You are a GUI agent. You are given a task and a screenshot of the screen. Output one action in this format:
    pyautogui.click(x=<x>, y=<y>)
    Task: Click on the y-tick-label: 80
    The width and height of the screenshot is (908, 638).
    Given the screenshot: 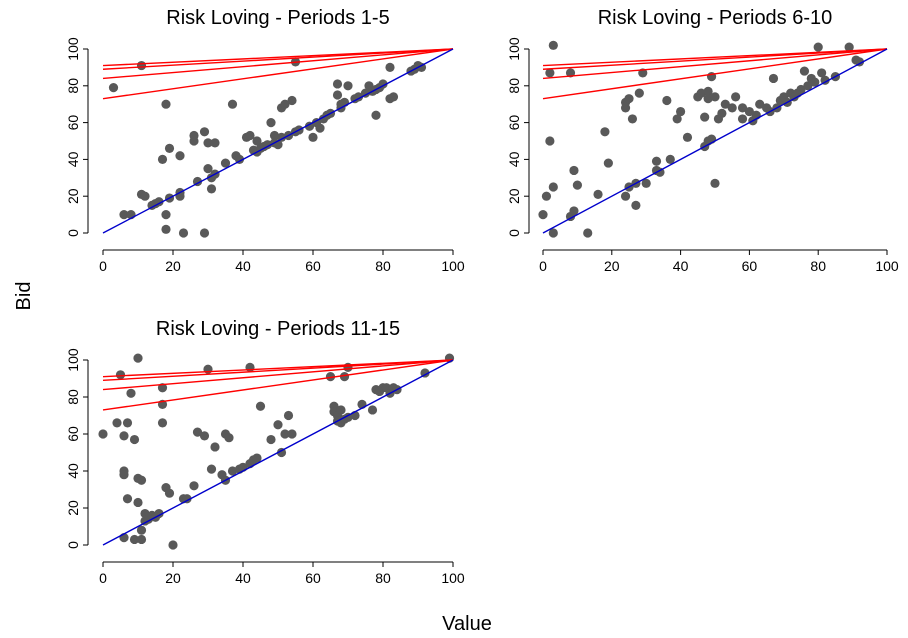 What is the action you would take?
    pyautogui.click(x=73, y=86)
    